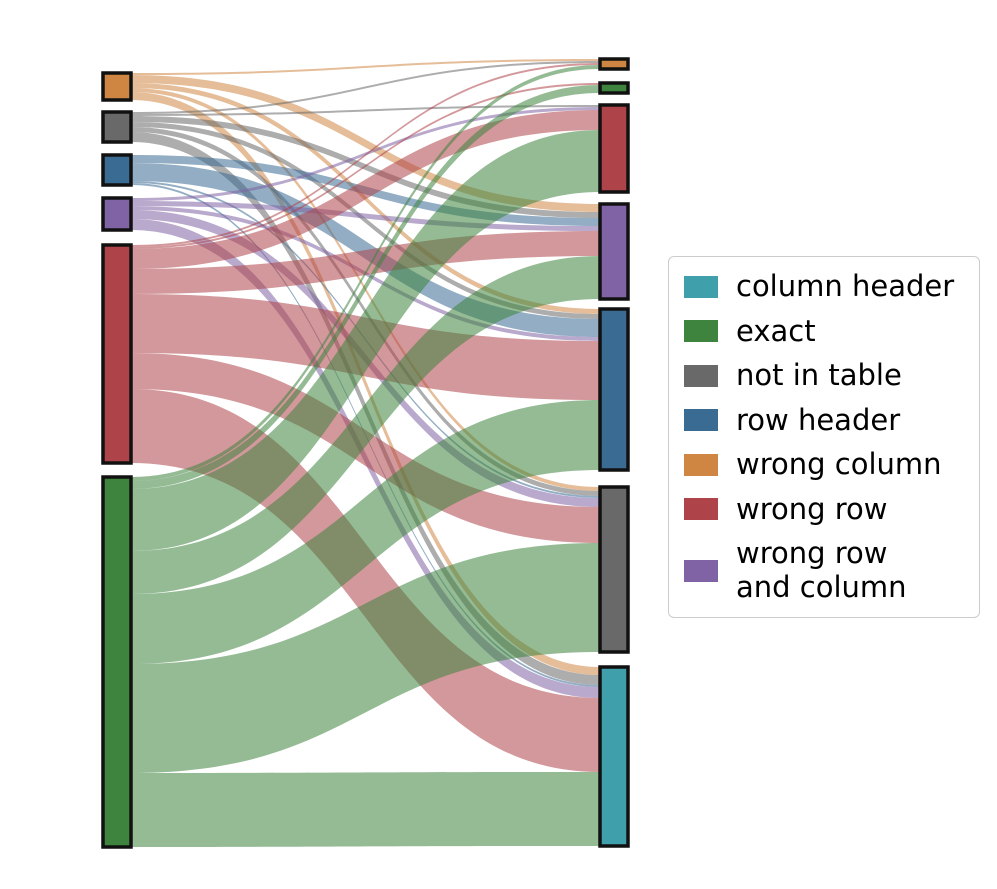  I want to click on flow-wrong_row-to-not_in_table, so click(365, 448).